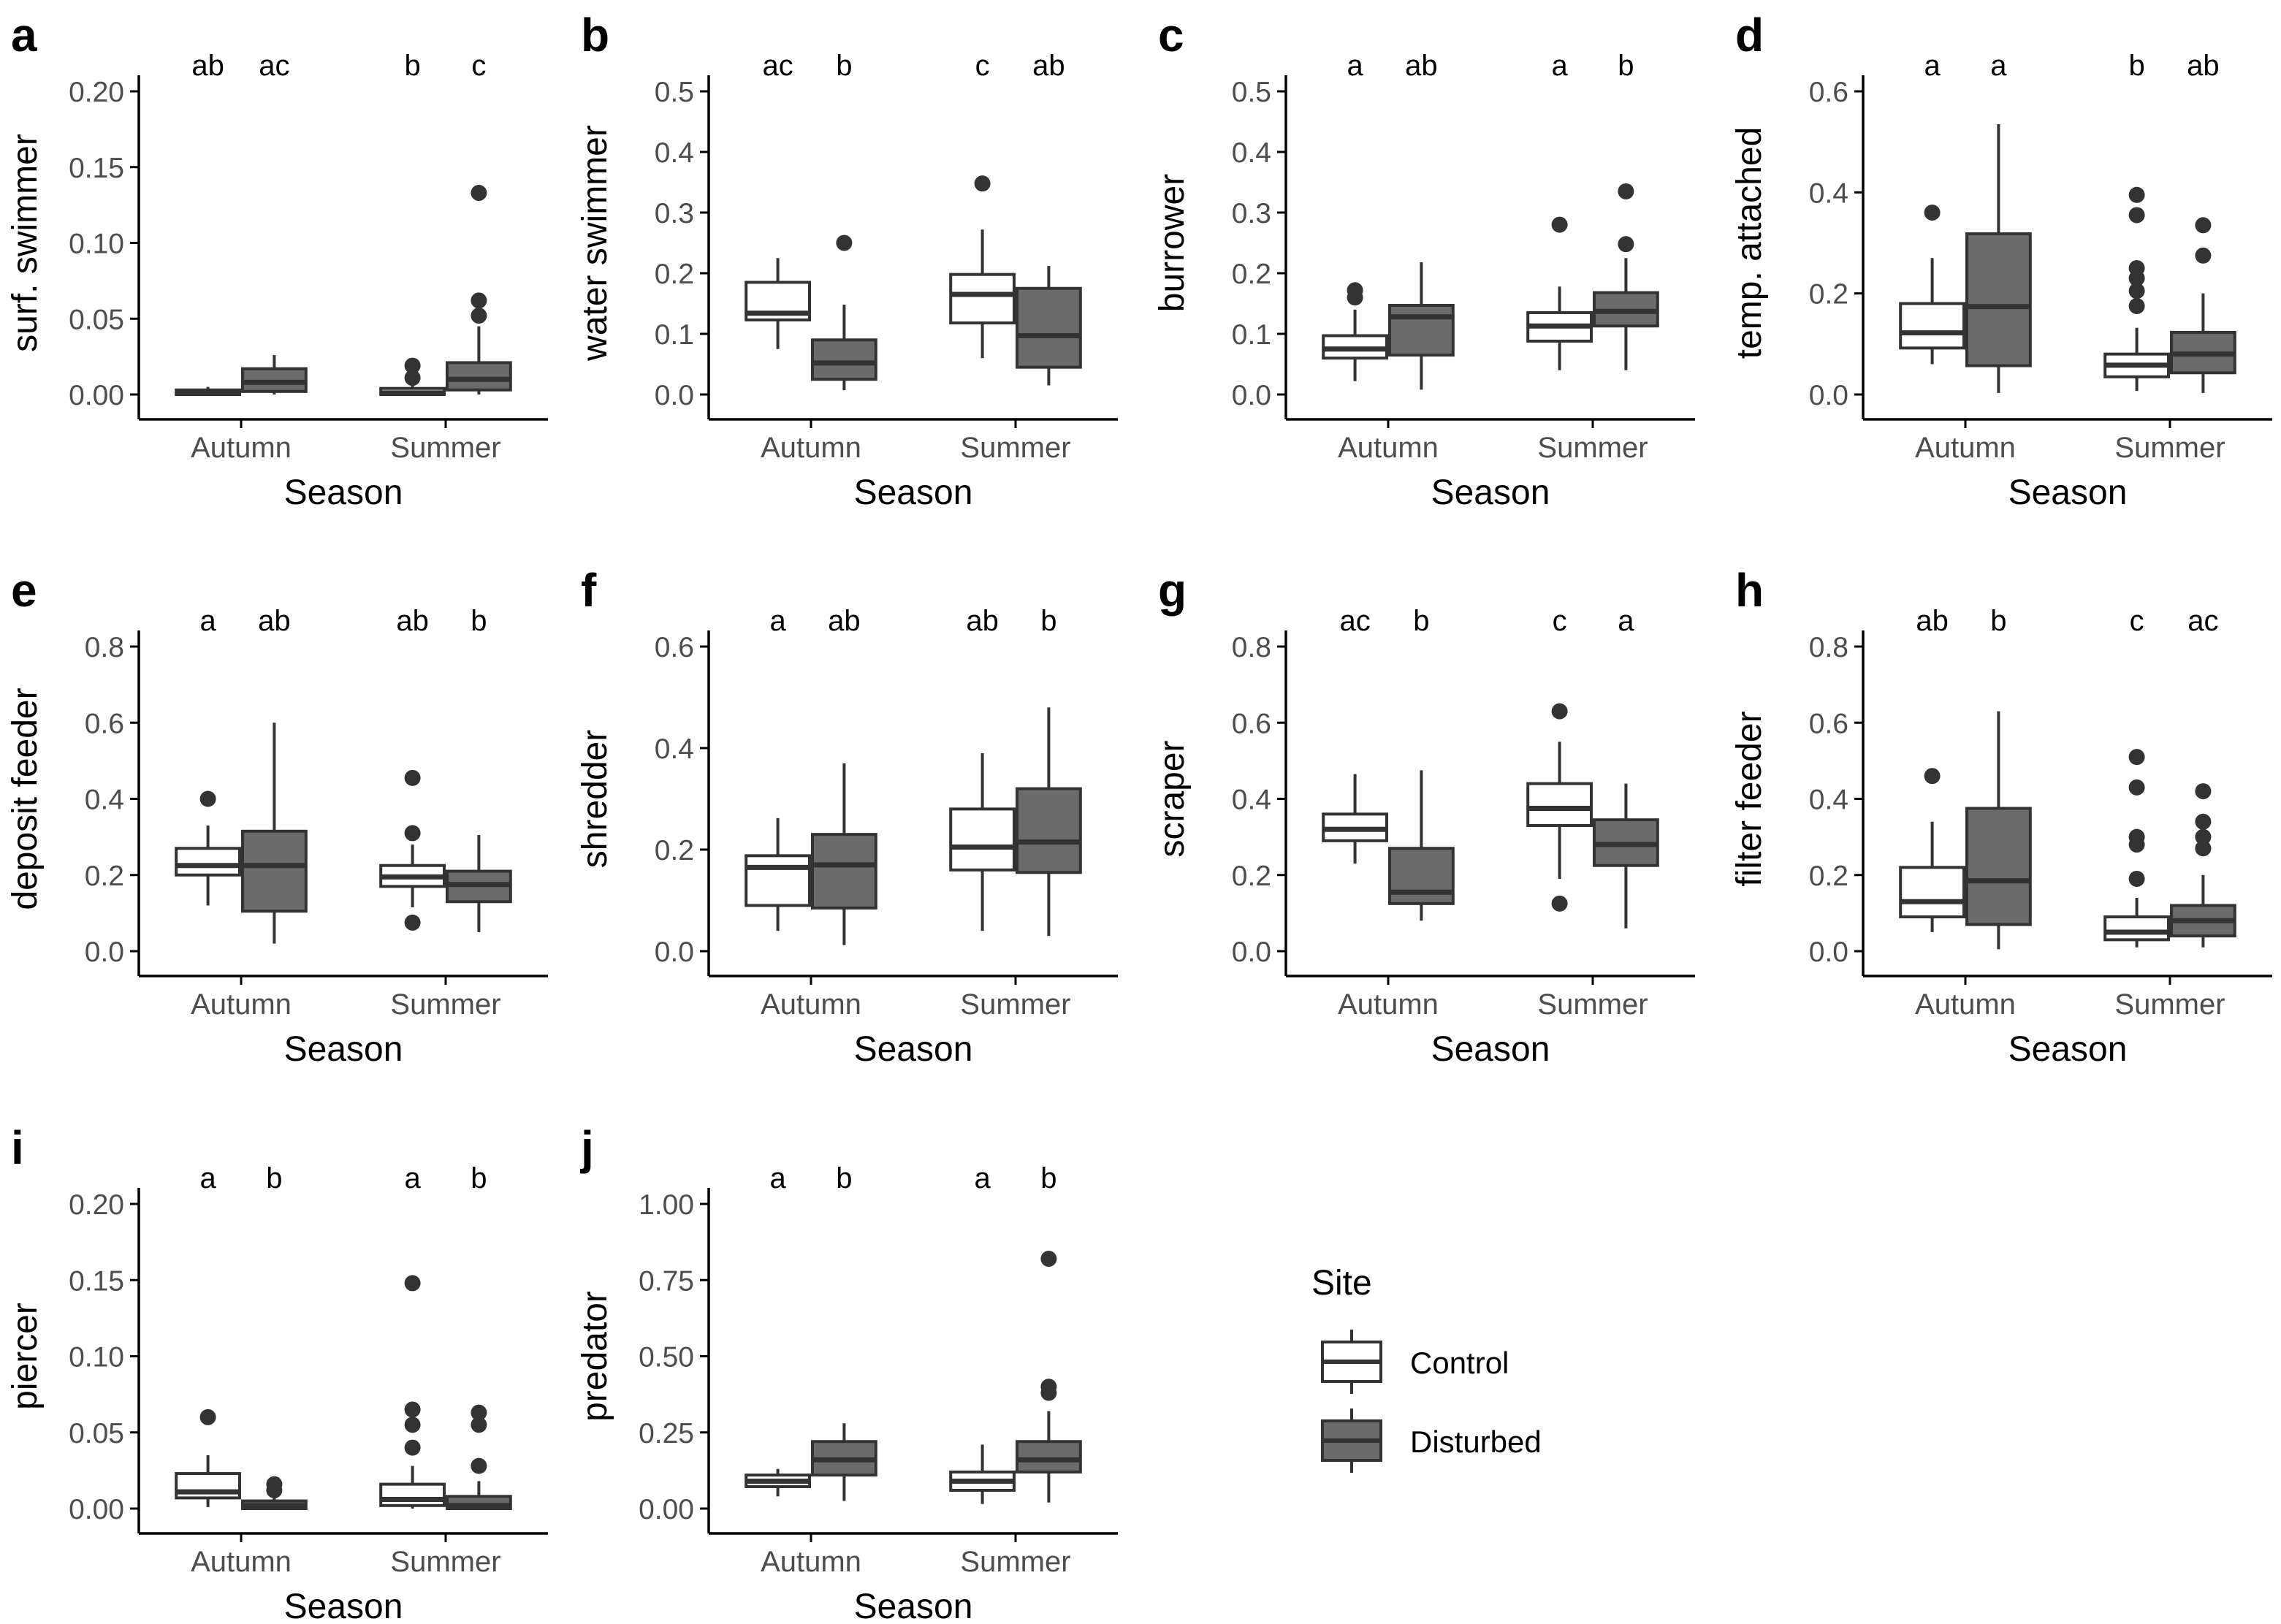 The height and width of the screenshot is (1624, 2281). What do you see at coordinates (595, 799) in the screenshot?
I see `y-axis-title: shredder` at bounding box center [595, 799].